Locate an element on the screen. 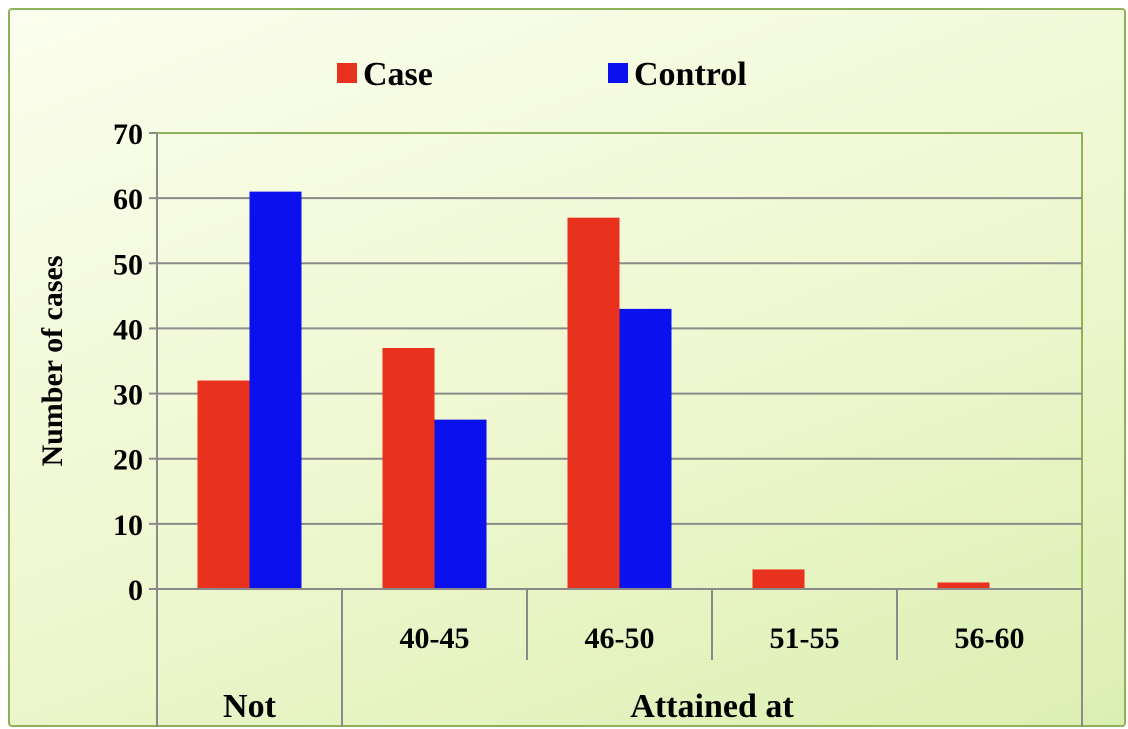  legend-label-control: Control is located at coordinates (690, 74).